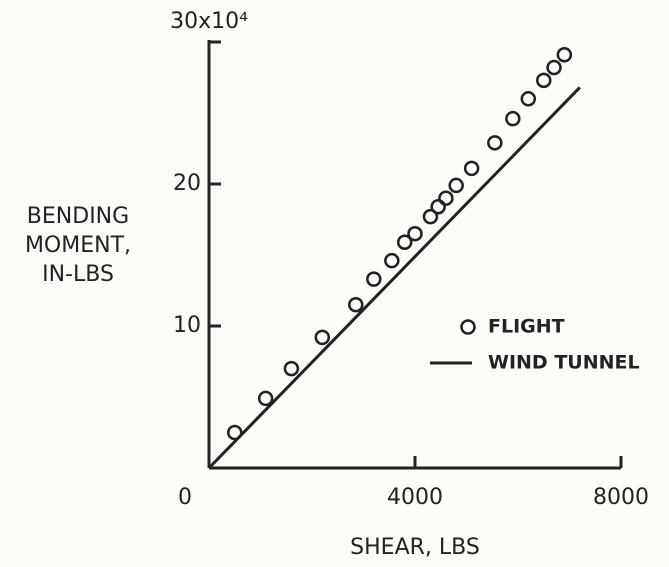  What do you see at coordinates (564, 363) in the screenshot?
I see `legend-label: WIND TUNNEL` at bounding box center [564, 363].